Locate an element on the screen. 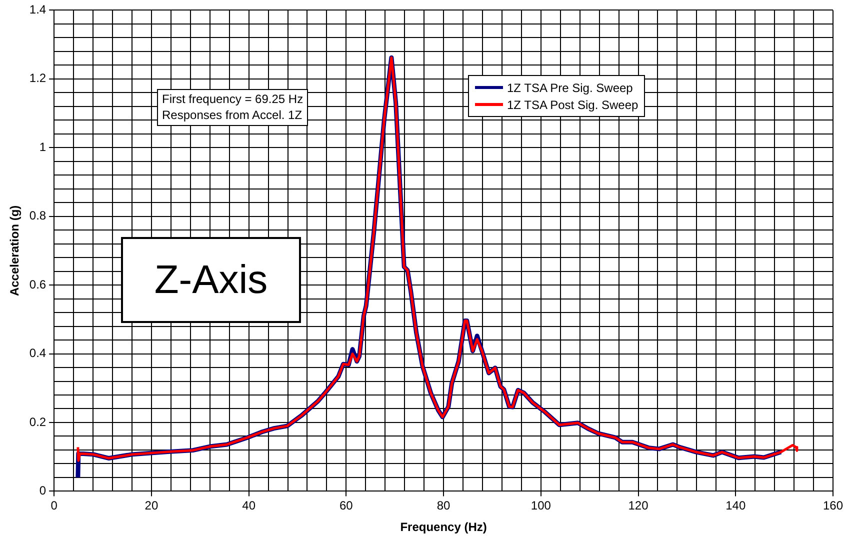 Image resolution: width=847 pixels, height=541 pixels. annotation: Z-Axis is located at coordinates (211, 280).